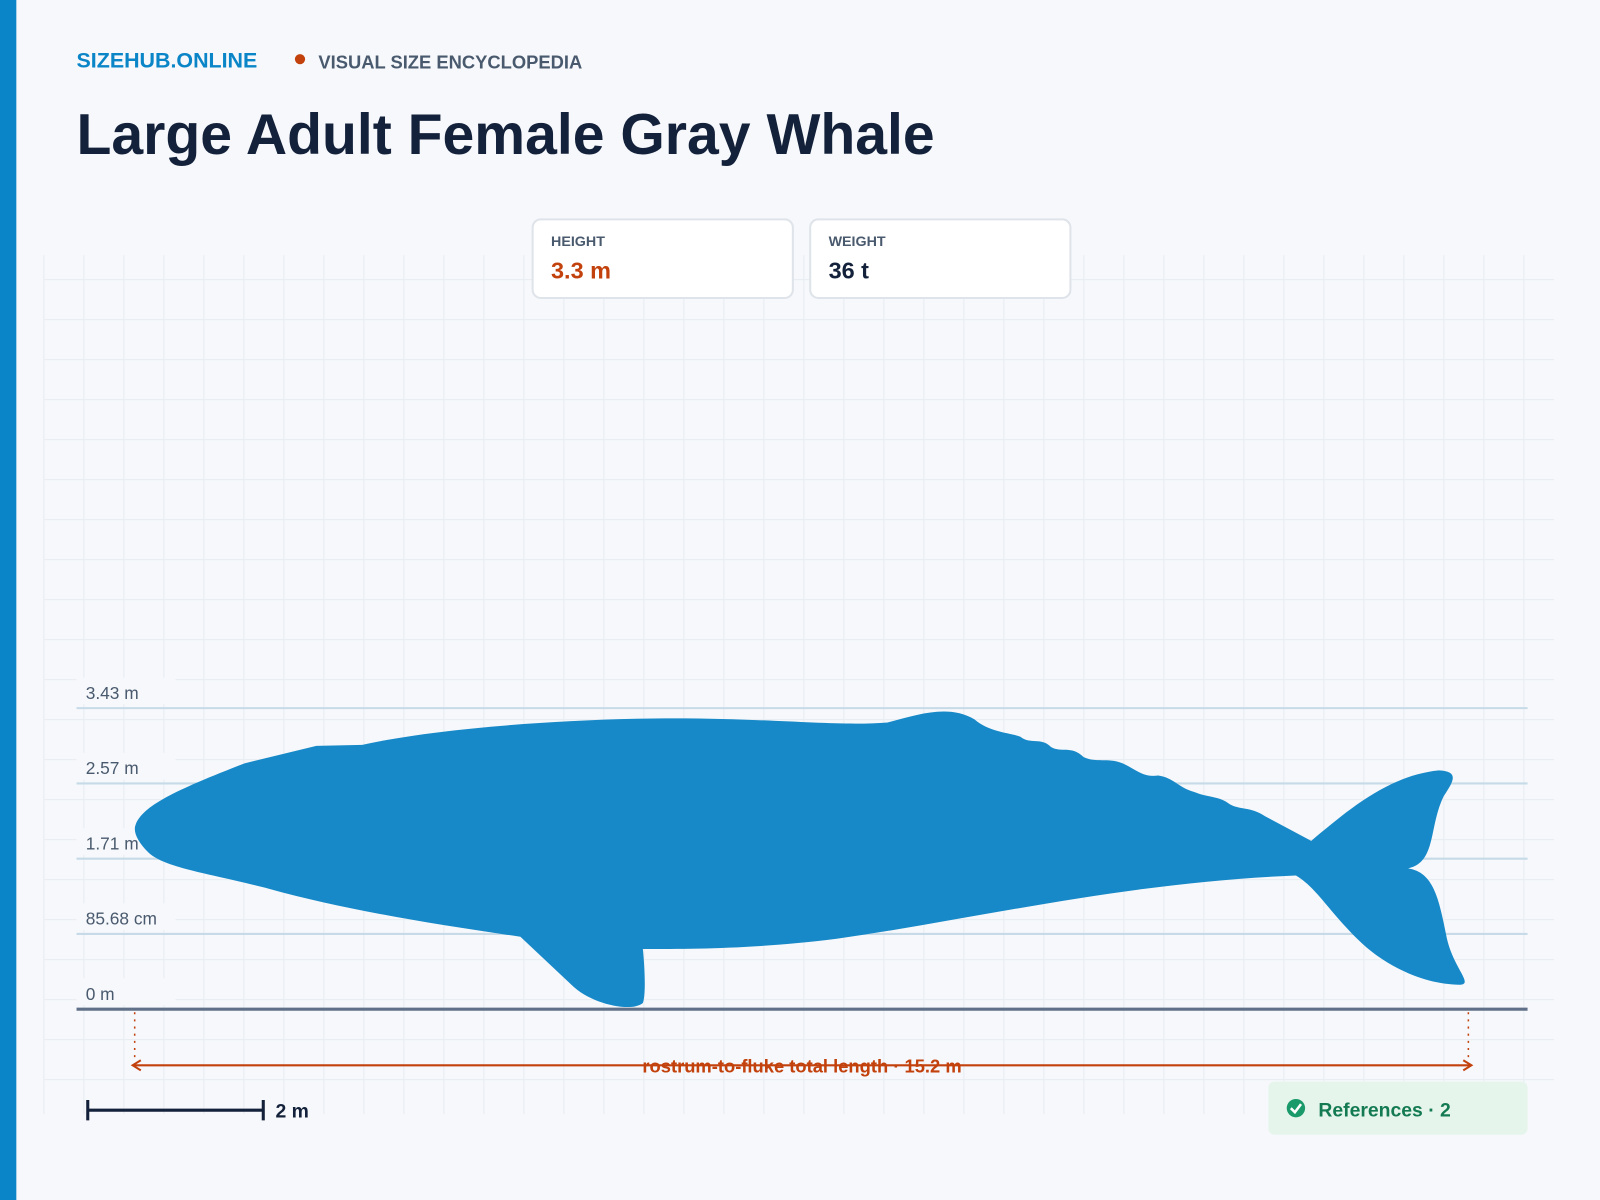  I want to click on accent-bar, so click(8, 600).